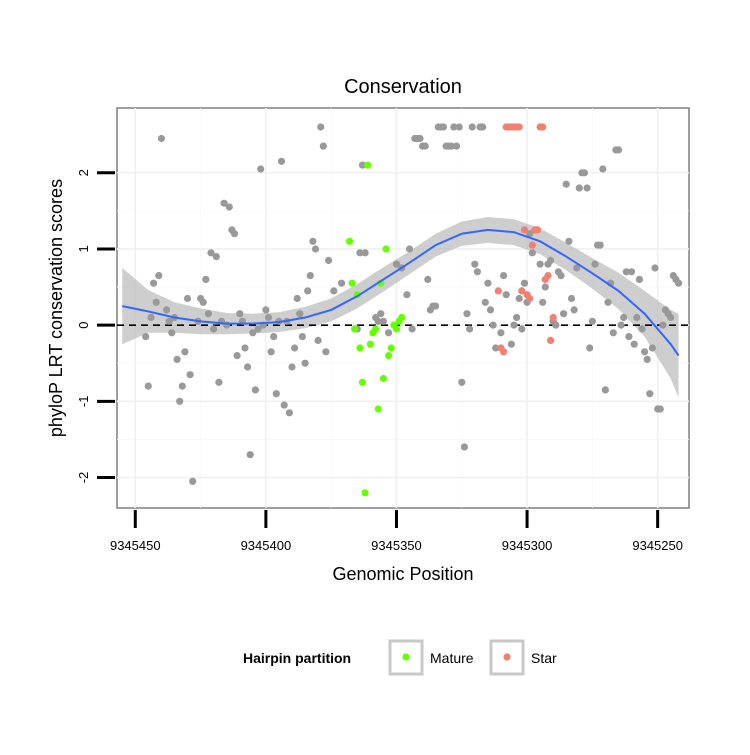  Describe the element at coordinates (56, 308) in the screenshot. I see `y-axis-label: phyloP LRT conservation scores` at that location.